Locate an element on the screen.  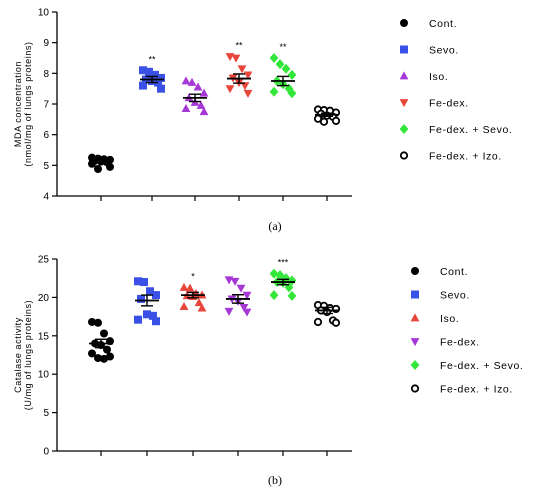
significance-label: * is located at coordinates (193, 276).